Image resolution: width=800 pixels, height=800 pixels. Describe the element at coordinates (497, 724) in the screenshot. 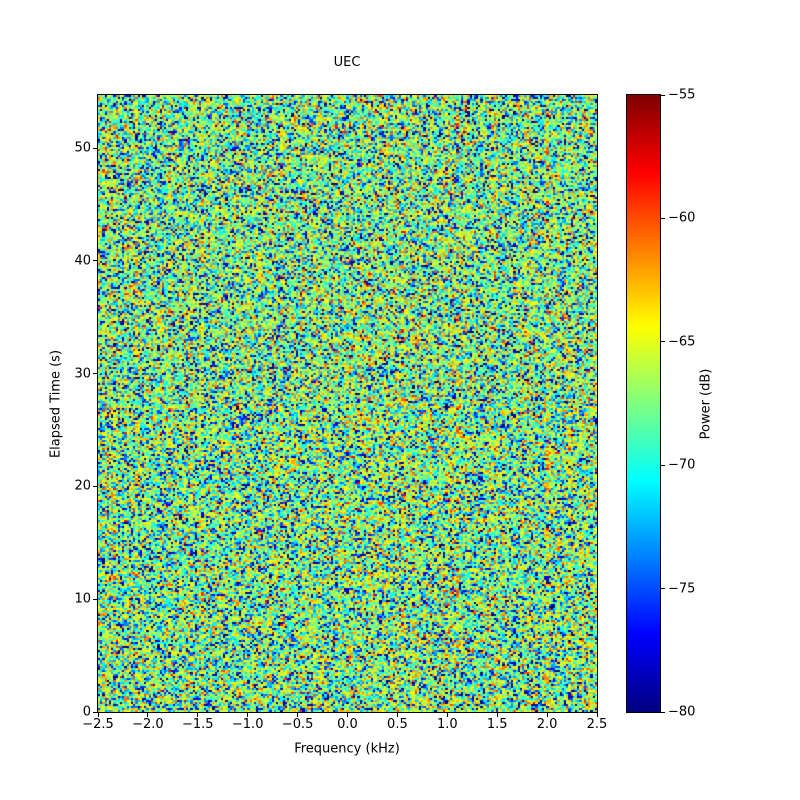

I see `x-tick-label: 1.5` at that location.